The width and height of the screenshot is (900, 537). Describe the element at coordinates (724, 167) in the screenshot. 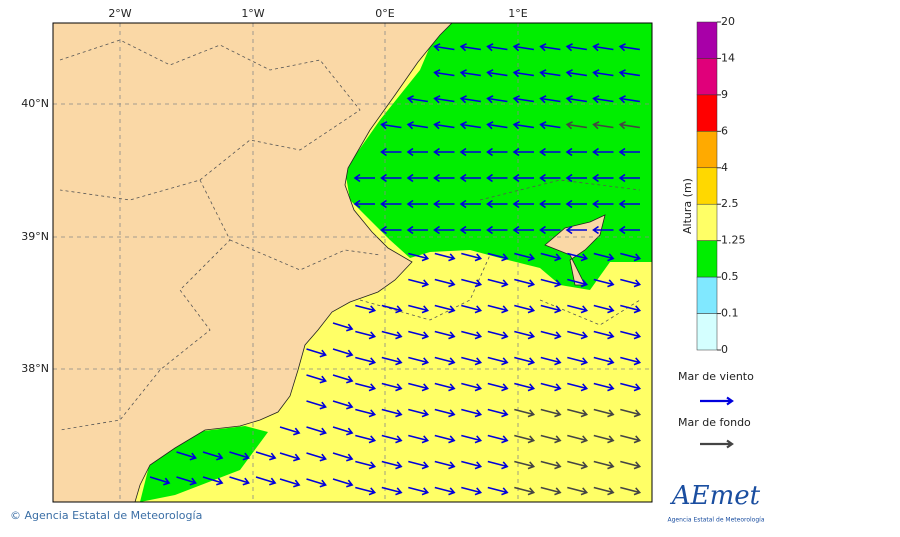

I see `colorbar-label: 4` at that location.